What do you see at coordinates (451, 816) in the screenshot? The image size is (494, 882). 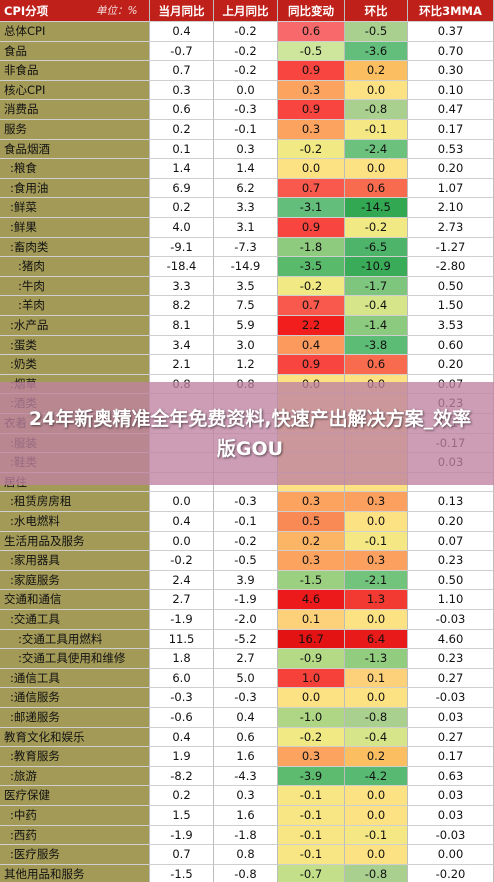 I see `mom-3mma-cell: 0.03` at bounding box center [451, 816].